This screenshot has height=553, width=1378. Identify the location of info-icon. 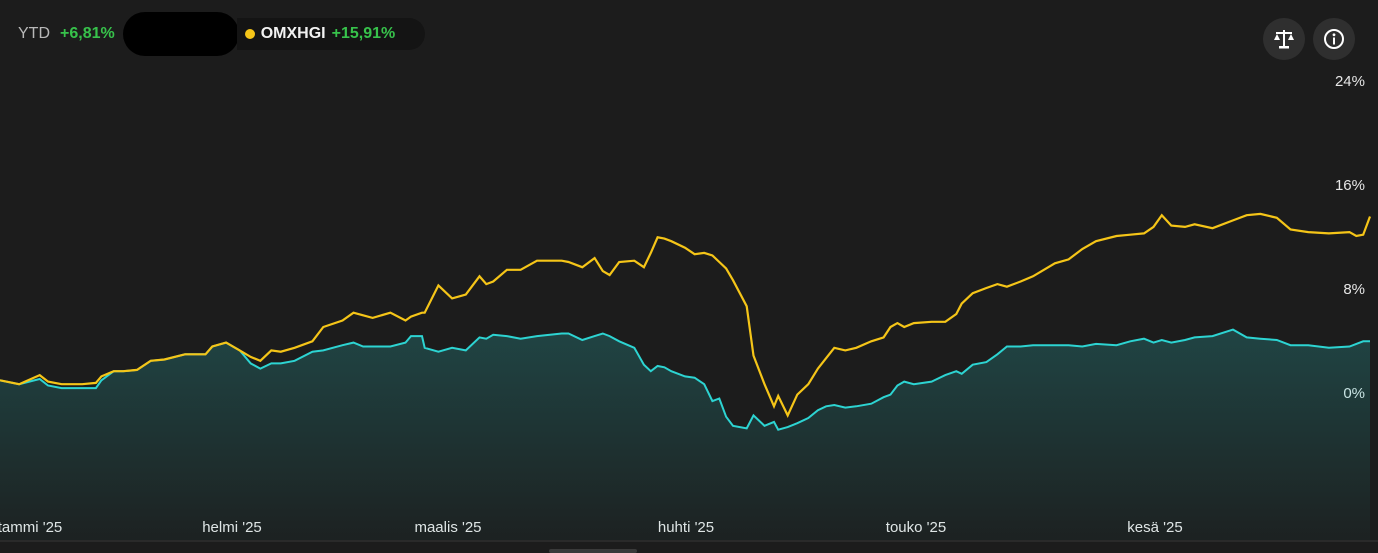
(1334, 39).